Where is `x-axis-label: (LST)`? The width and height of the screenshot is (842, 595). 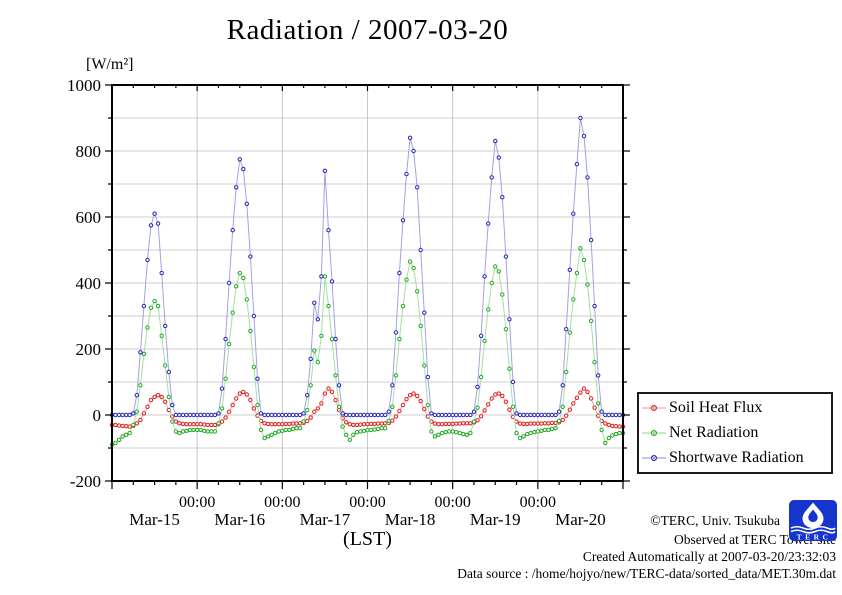 x-axis-label: (LST) is located at coordinates (367, 539).